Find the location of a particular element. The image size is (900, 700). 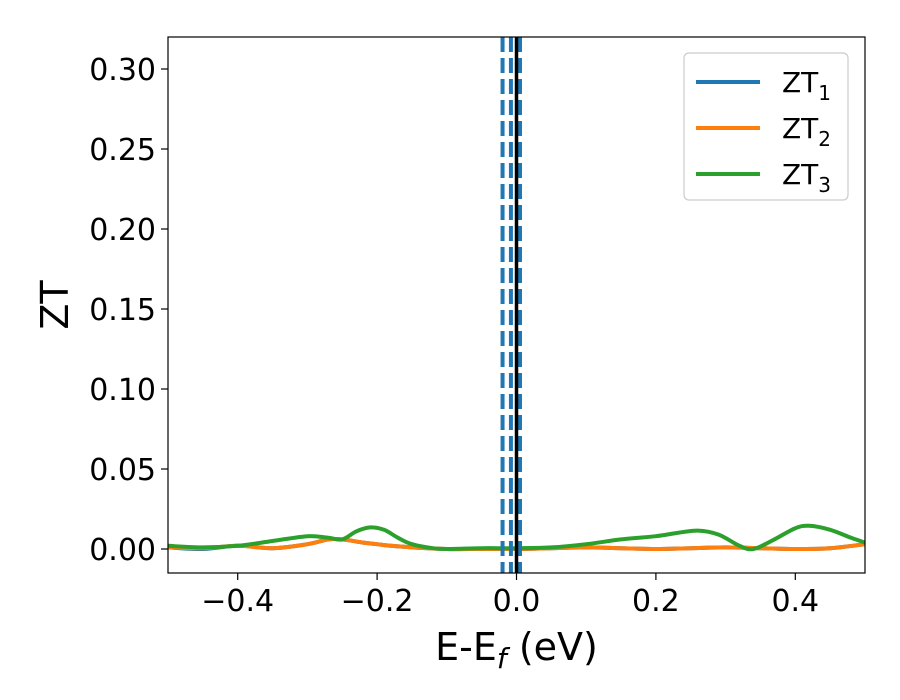

legend-box is located at coordinates (766, 126).